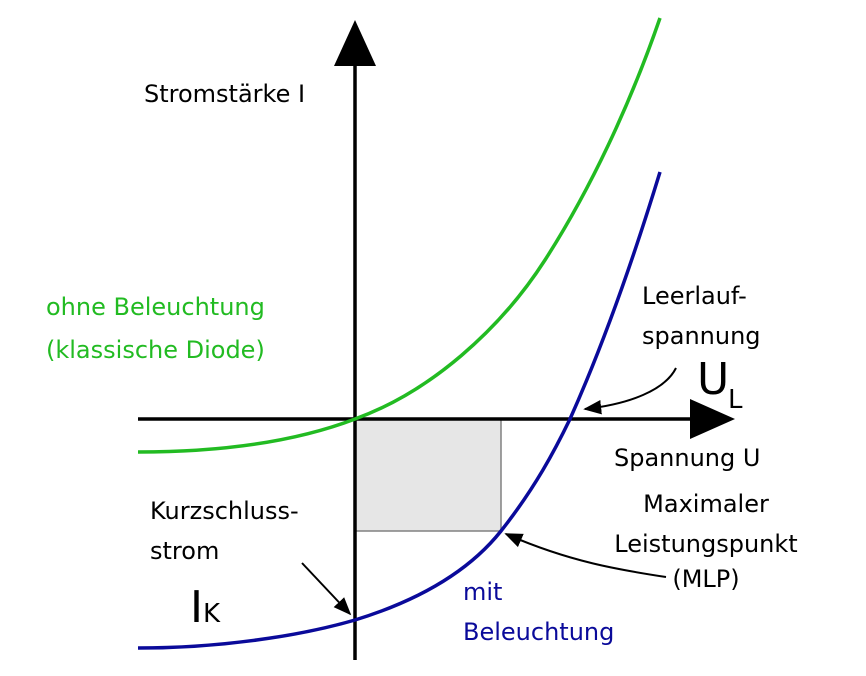  Describe the element at coordinates (687, 458) in the screenshot. I see `x-axis-label: Spannung U` at that location.